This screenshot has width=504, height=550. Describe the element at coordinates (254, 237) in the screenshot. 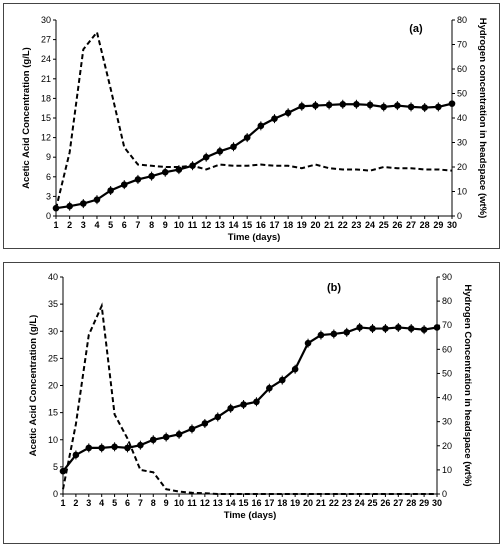

I see `chart-a-x-axis-title: Time (days)` at that location.